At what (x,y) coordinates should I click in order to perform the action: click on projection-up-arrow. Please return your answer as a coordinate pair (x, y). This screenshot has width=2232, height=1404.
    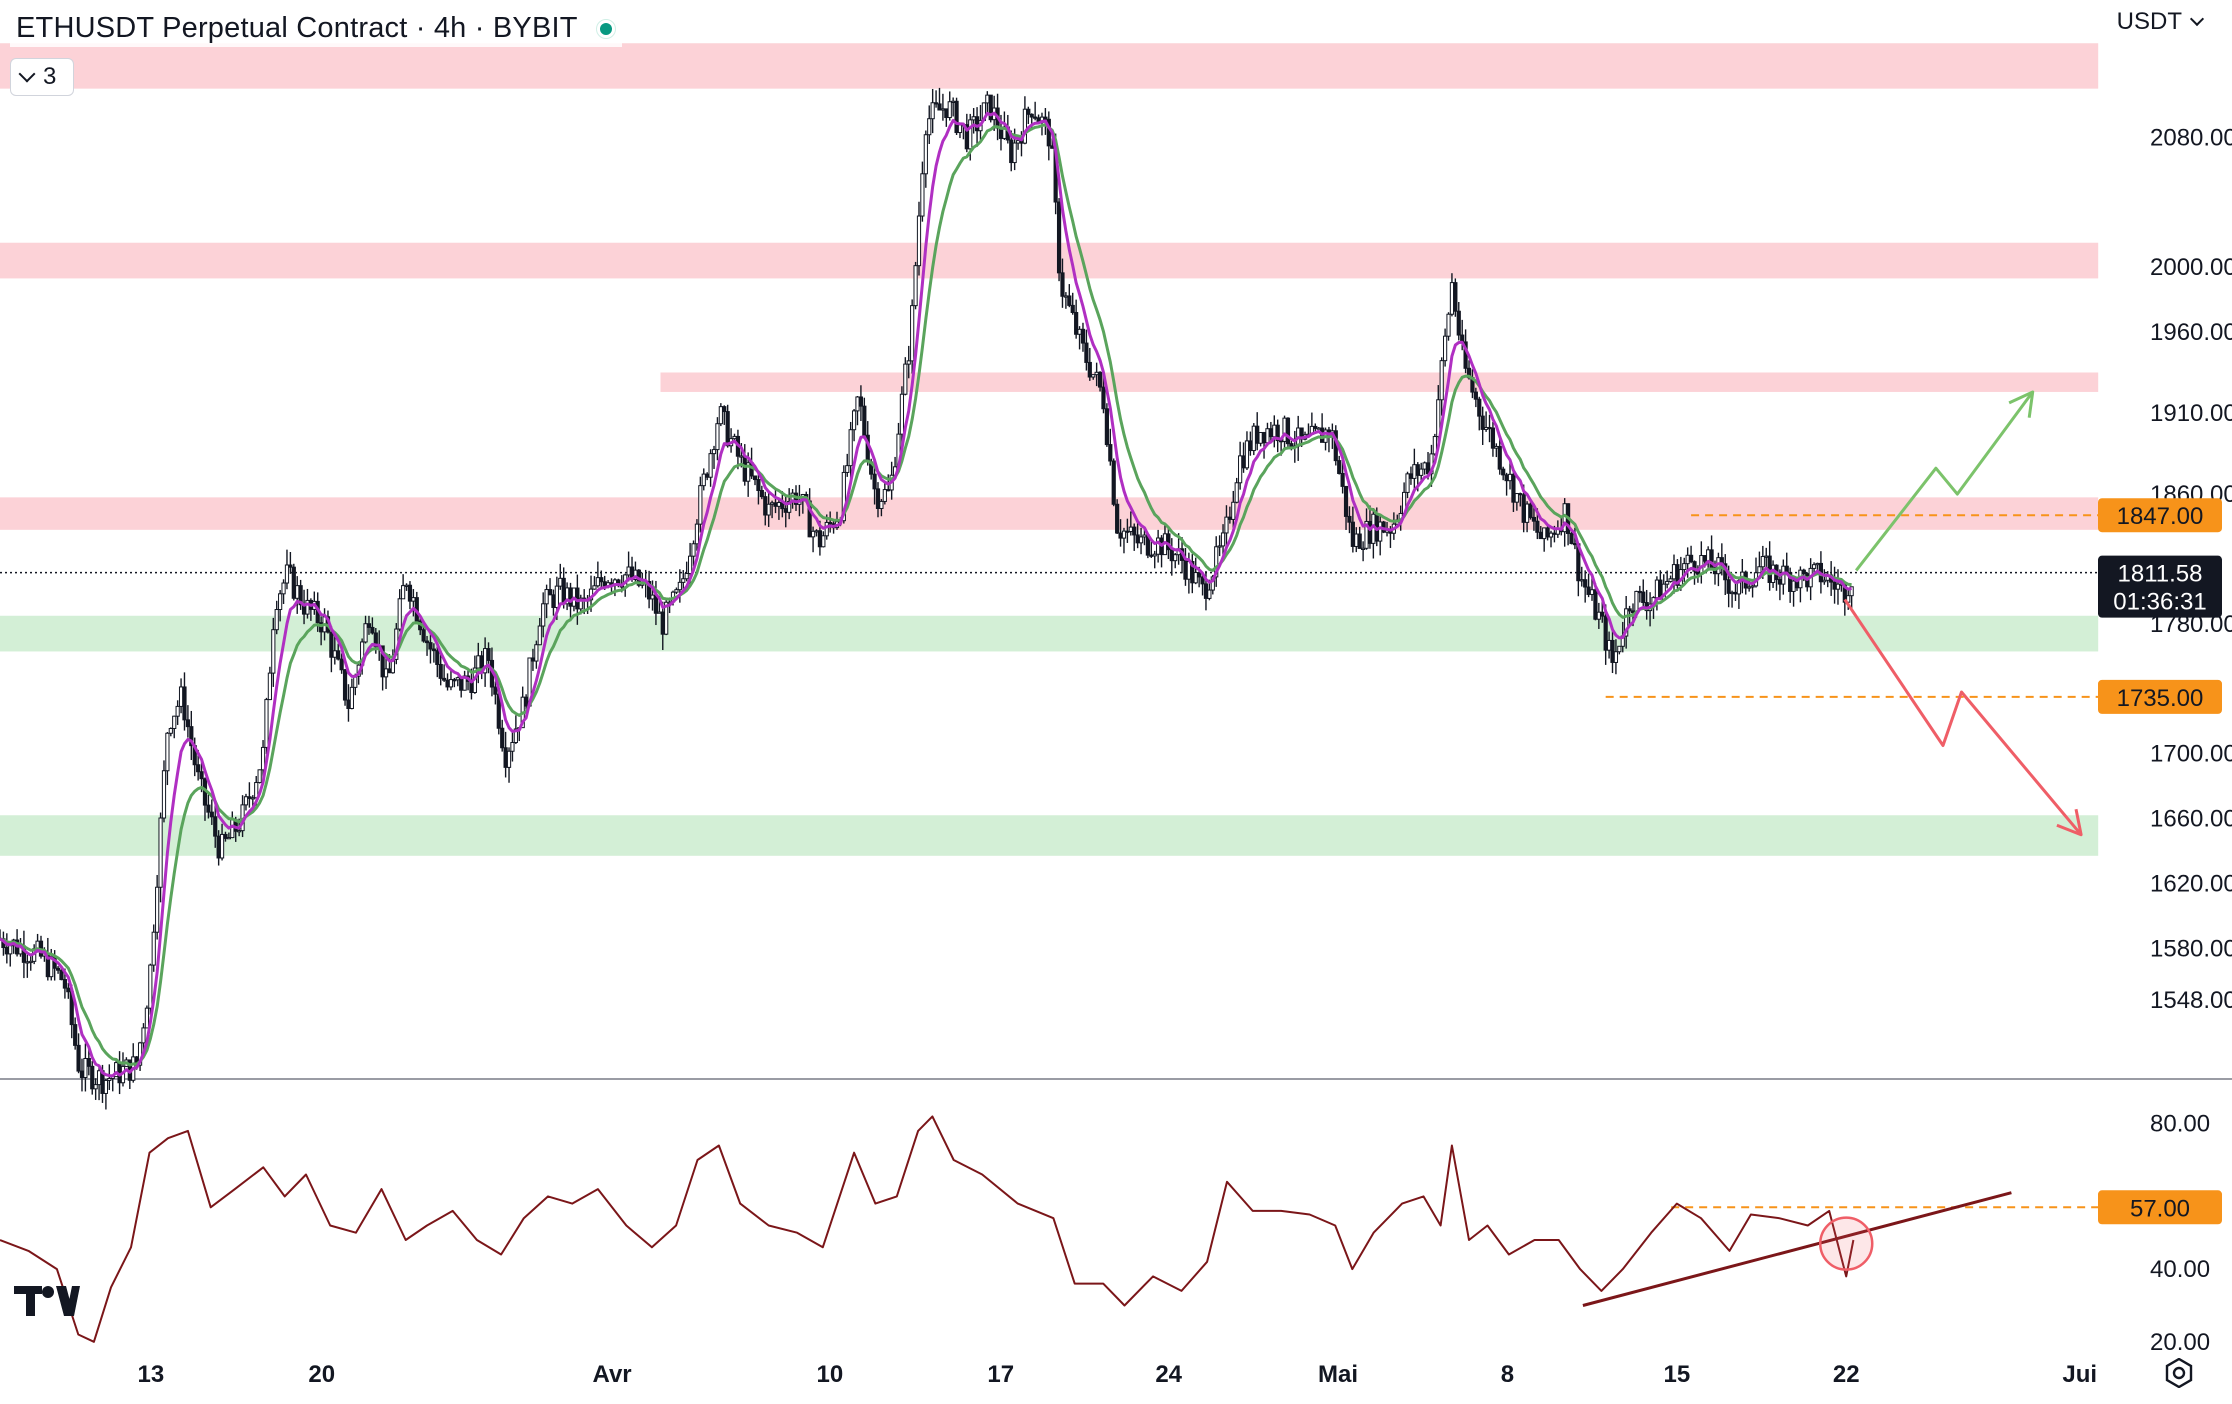
    Looking at the image, I should click on (1944, 481).